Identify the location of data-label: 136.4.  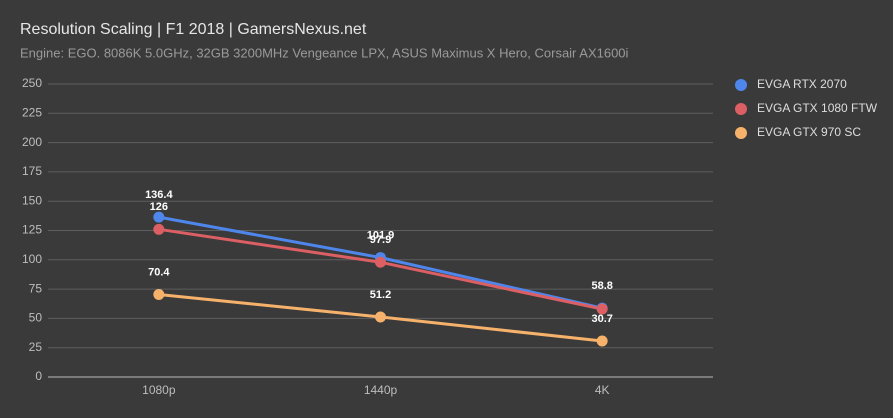
(159, 195).